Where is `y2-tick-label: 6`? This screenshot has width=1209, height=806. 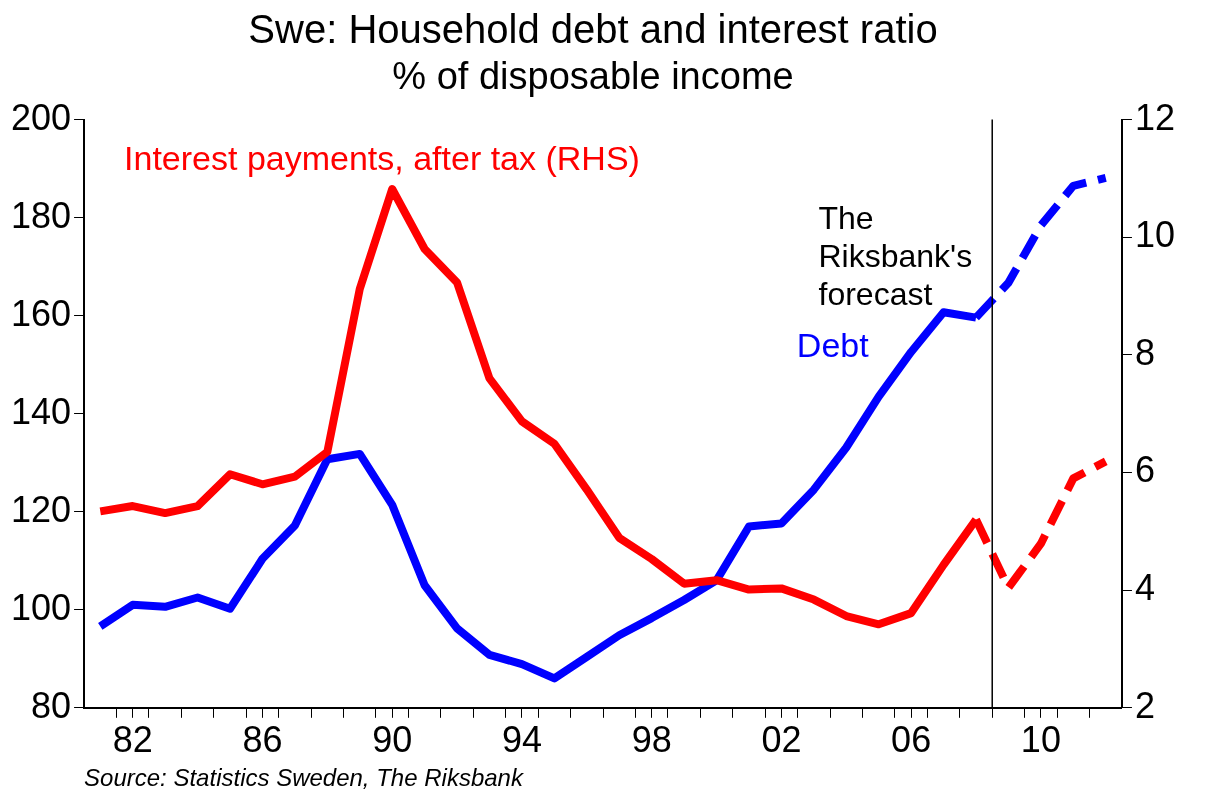 y2-tick-label: 6 is located at coordinates (1144, 470).